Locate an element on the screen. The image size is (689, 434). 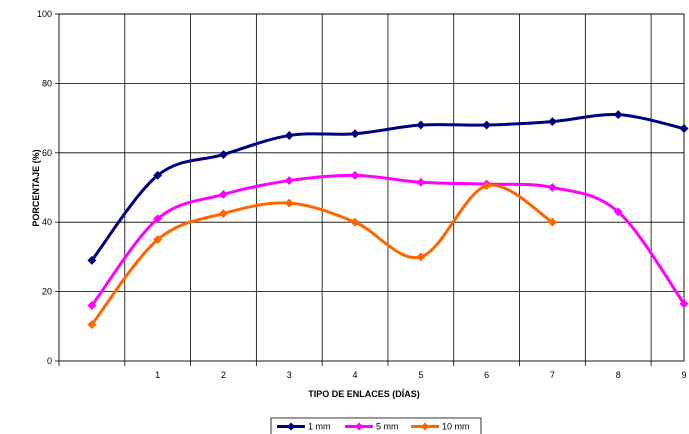
legend: 1 mm 5 mm 10 mm is located at coordinates (376, 425).